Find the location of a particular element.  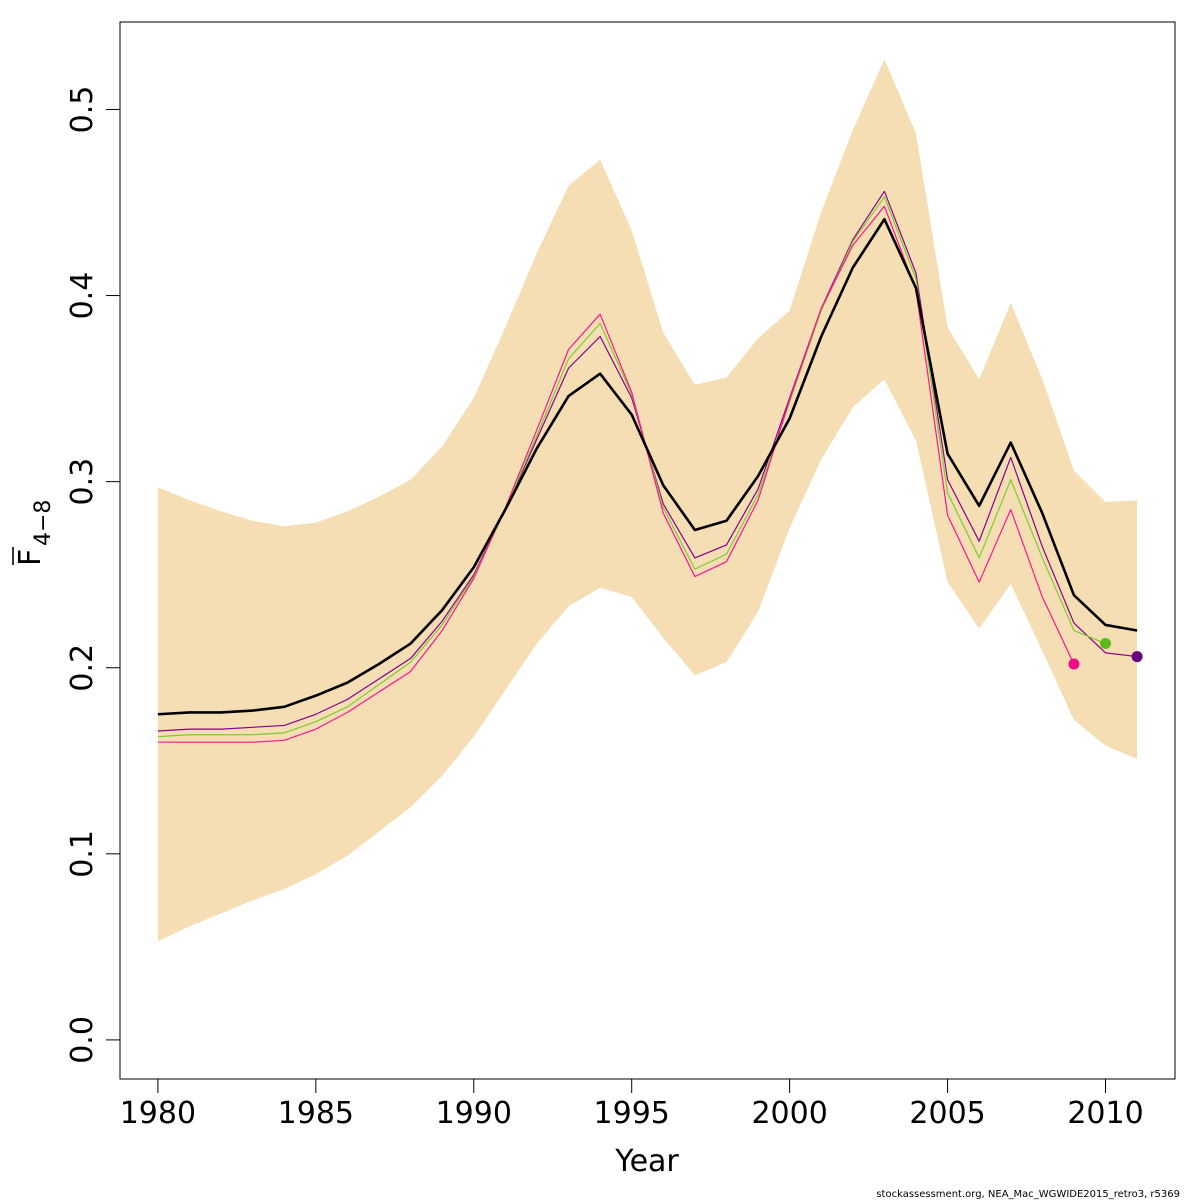

y-axis-title-main: F is located at coordinates (30, 557).